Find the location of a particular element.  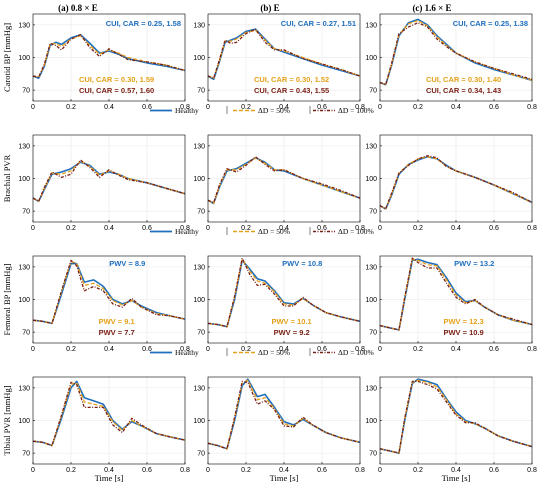

panel-r3-c1: 0 0.2 0.4 0.6 0.8 70 100 130 Time [s] is located at coordinates (279, 429).